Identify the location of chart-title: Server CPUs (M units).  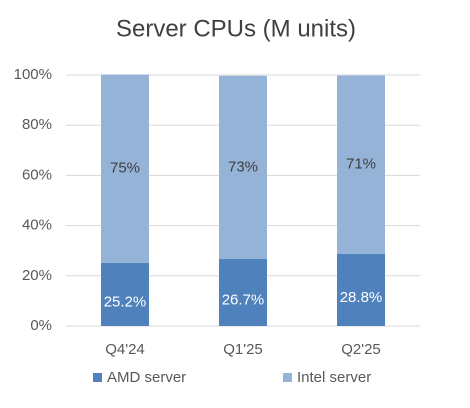
(236, 28).